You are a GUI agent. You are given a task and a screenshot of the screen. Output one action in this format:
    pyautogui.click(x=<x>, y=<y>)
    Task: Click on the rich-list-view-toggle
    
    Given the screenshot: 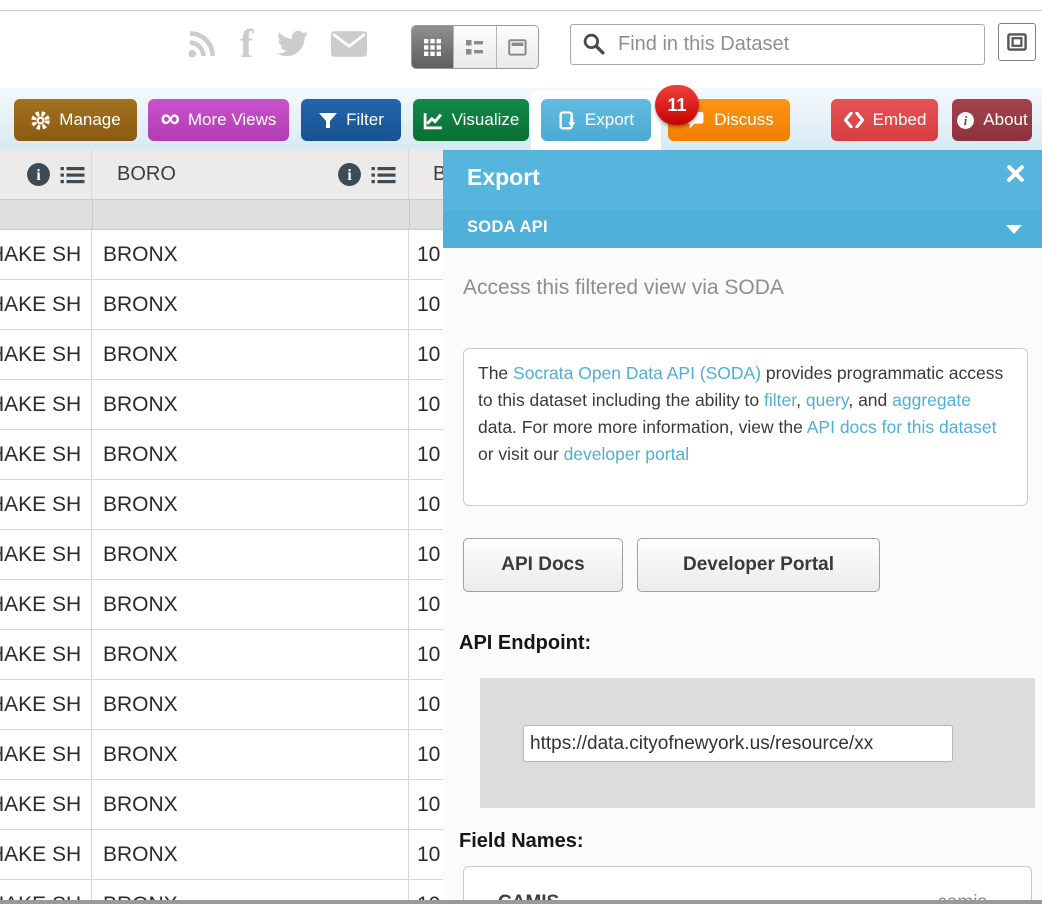 What is the action you would take?
    pyautogui.click(x=475, y=47)
    